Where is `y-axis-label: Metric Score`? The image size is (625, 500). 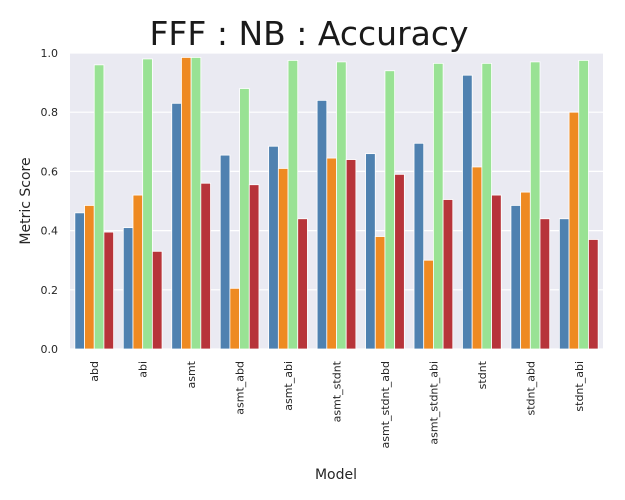 y-axis-label: Metric Score is located at coordinates (26, 200).